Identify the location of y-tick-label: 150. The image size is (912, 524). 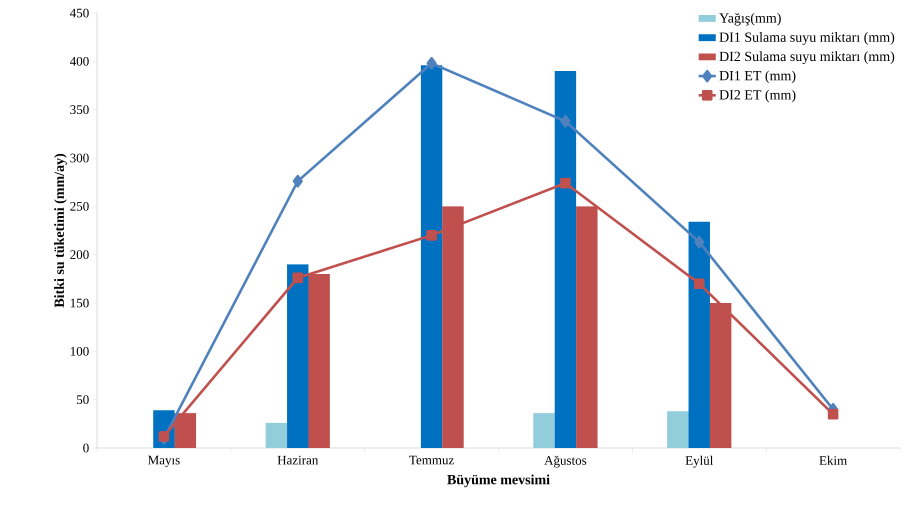
(79, 303).